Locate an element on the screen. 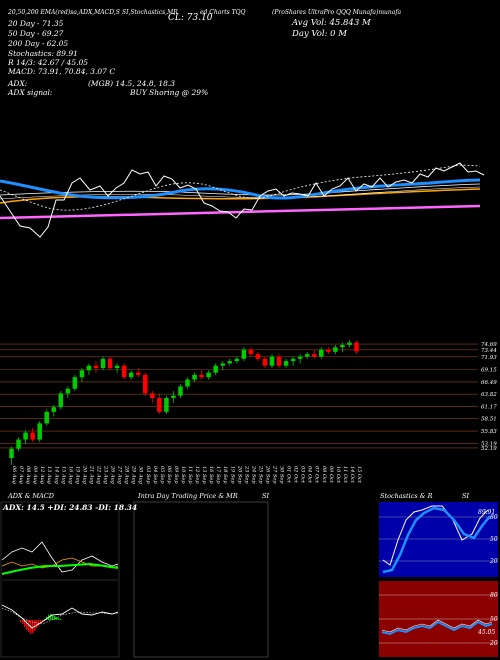 The height and width of the screenshot is (660, 500). stoch-r-value: R 14/3: 42.67 / 45.05 is located at coordinates (48, 62).